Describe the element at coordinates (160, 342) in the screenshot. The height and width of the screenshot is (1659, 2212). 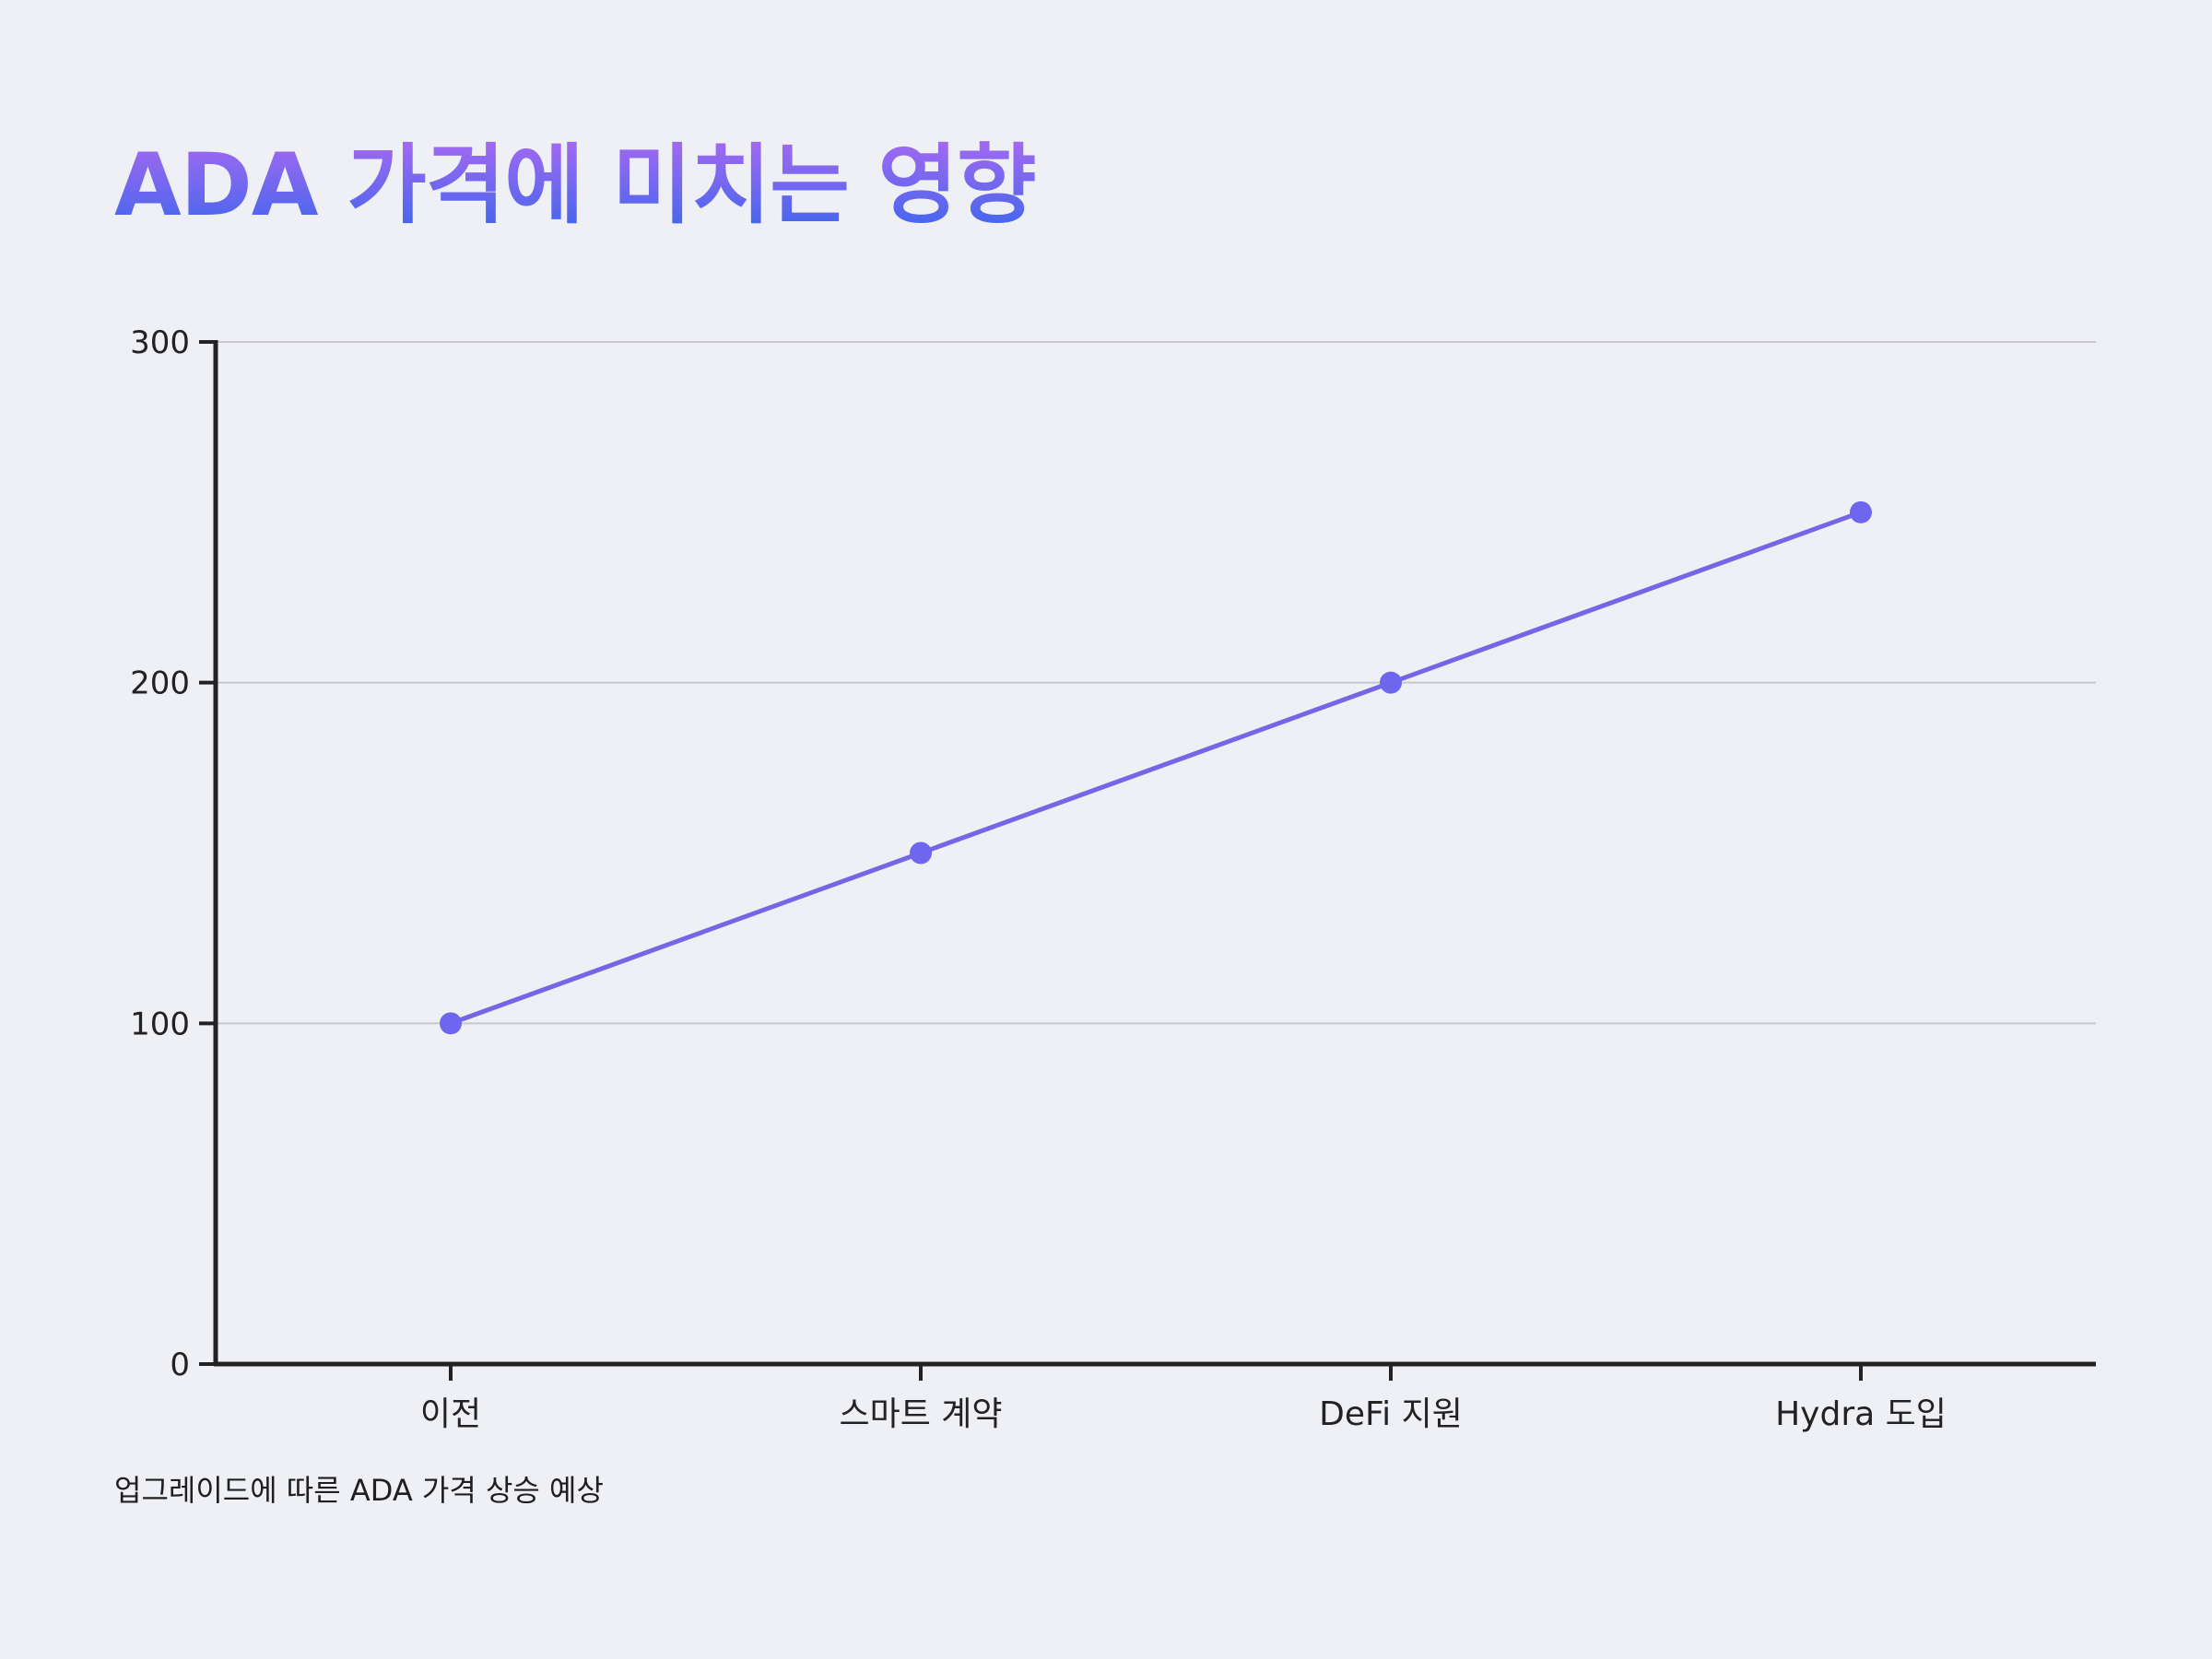
I see `y-tick-label: 300` at that location.